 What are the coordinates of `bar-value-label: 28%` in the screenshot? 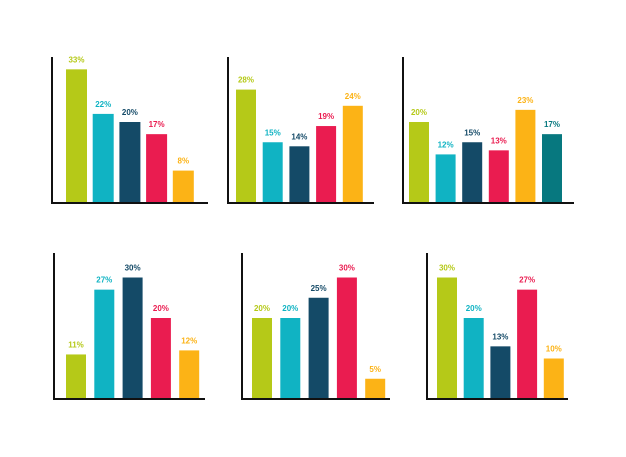 It's located at (246, 80).